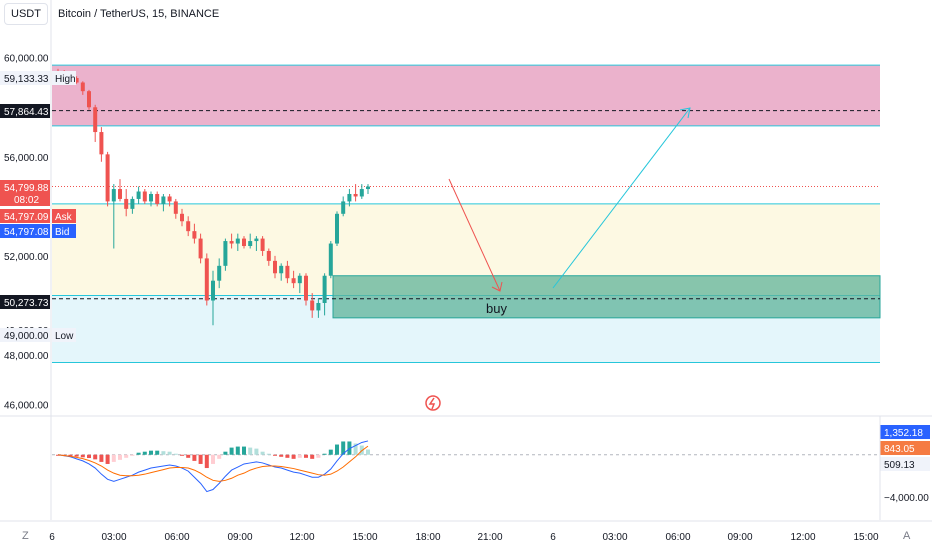 The image size is (932, 550). Describe the element at coordinates (496, 308) in the screenshot. I see `buy-label: buy` at that location.